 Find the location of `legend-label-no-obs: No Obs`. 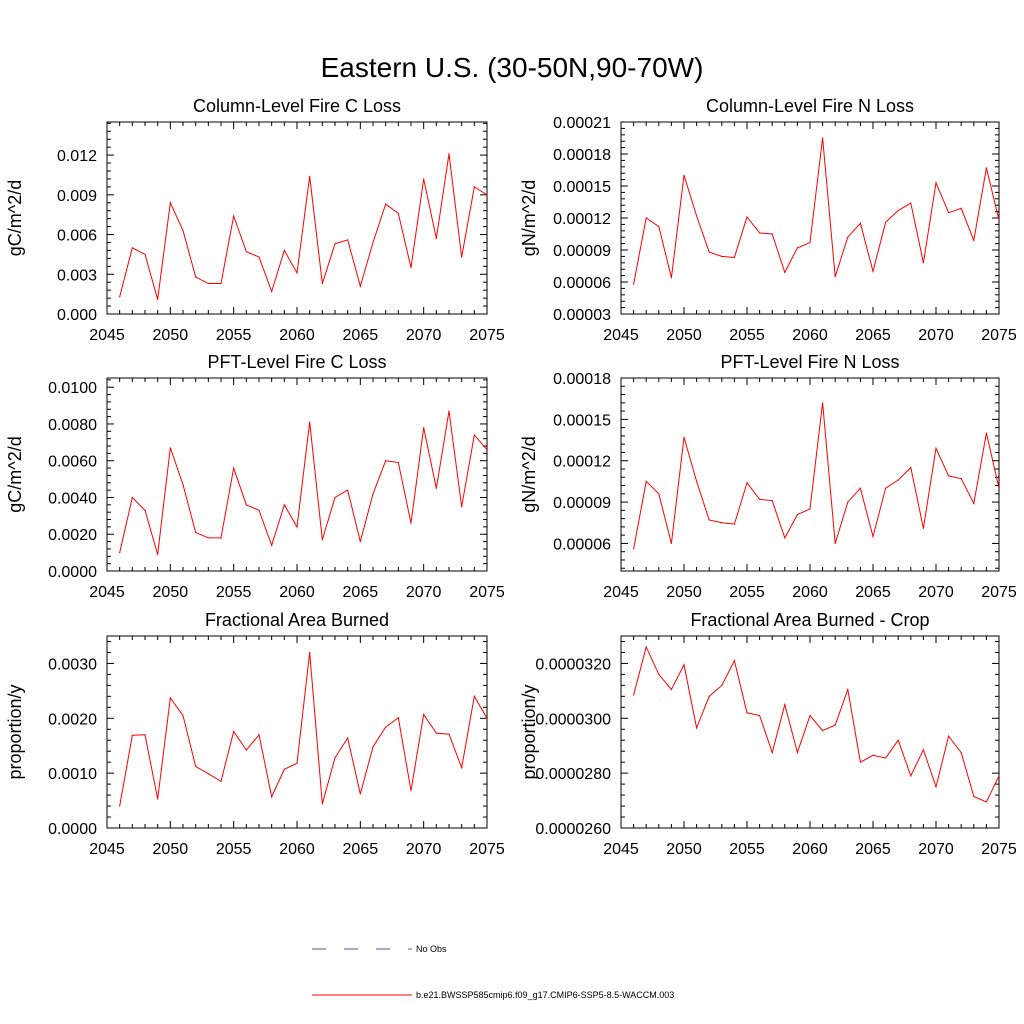

legend-label-no-obs: No Obs is located at coordinates (431, 949).